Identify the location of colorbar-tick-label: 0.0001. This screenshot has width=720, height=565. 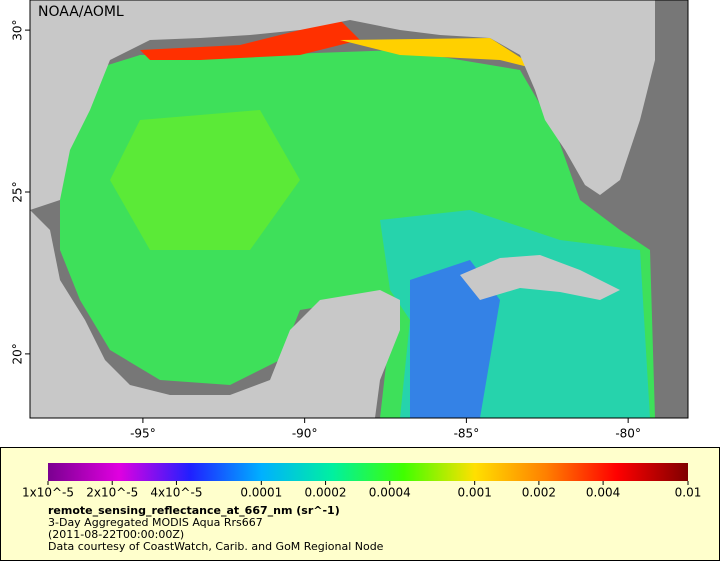
(261, 493).